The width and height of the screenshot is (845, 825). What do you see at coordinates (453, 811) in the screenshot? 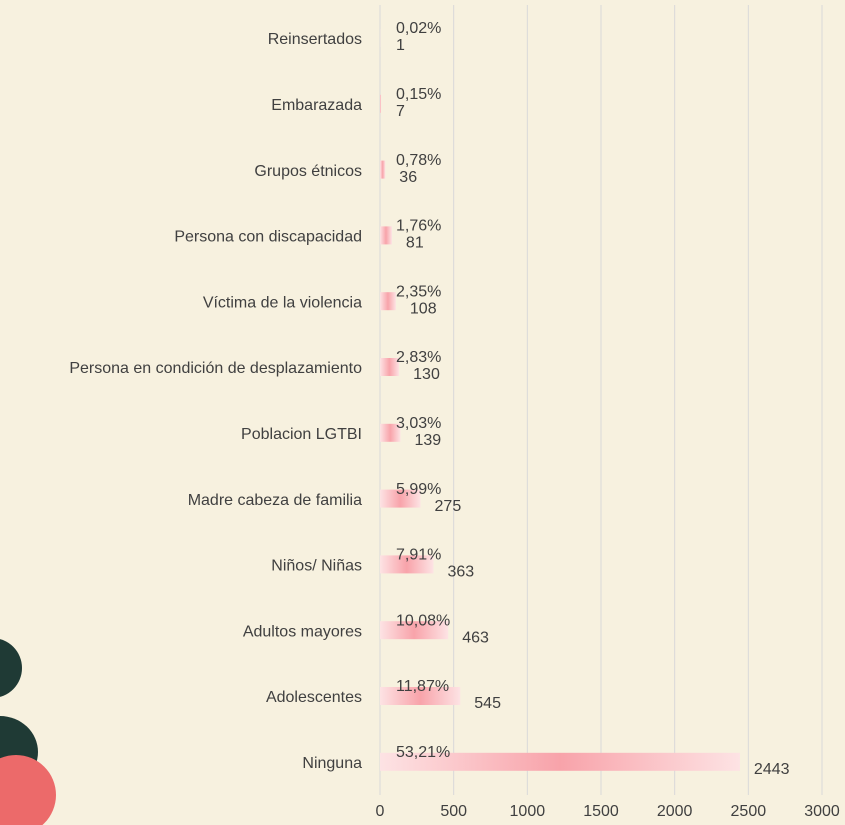
I see `x-tick-label: 500` at bounding box center [453, 811].